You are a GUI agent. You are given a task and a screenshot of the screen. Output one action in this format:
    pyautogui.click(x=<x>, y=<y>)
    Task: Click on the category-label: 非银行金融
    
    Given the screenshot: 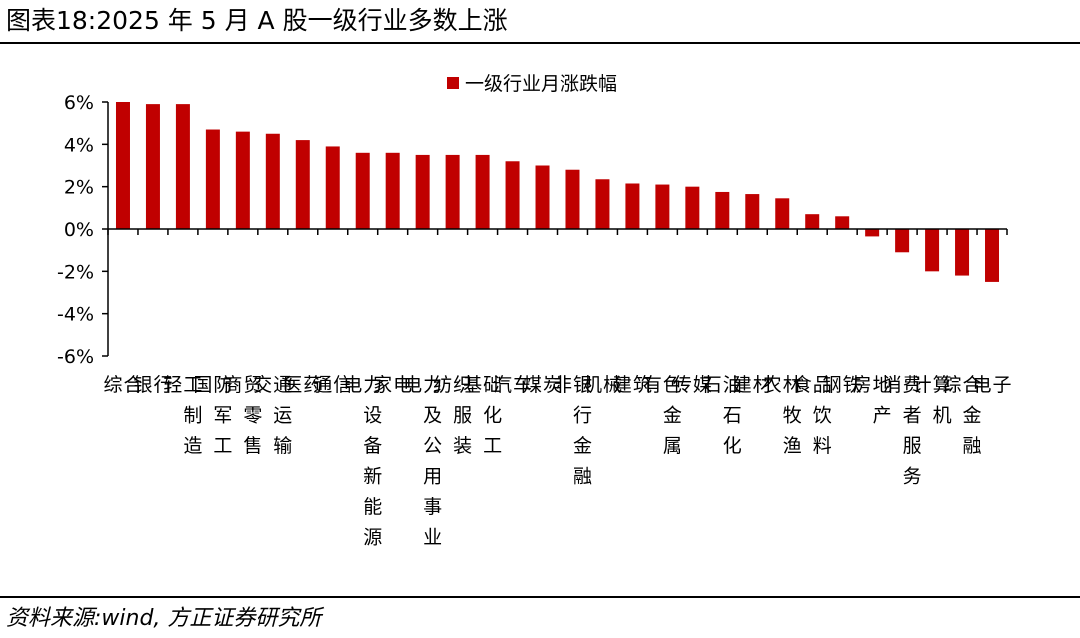 What is the action you would take?
    pyautogui.click(x=572, y=431)
    